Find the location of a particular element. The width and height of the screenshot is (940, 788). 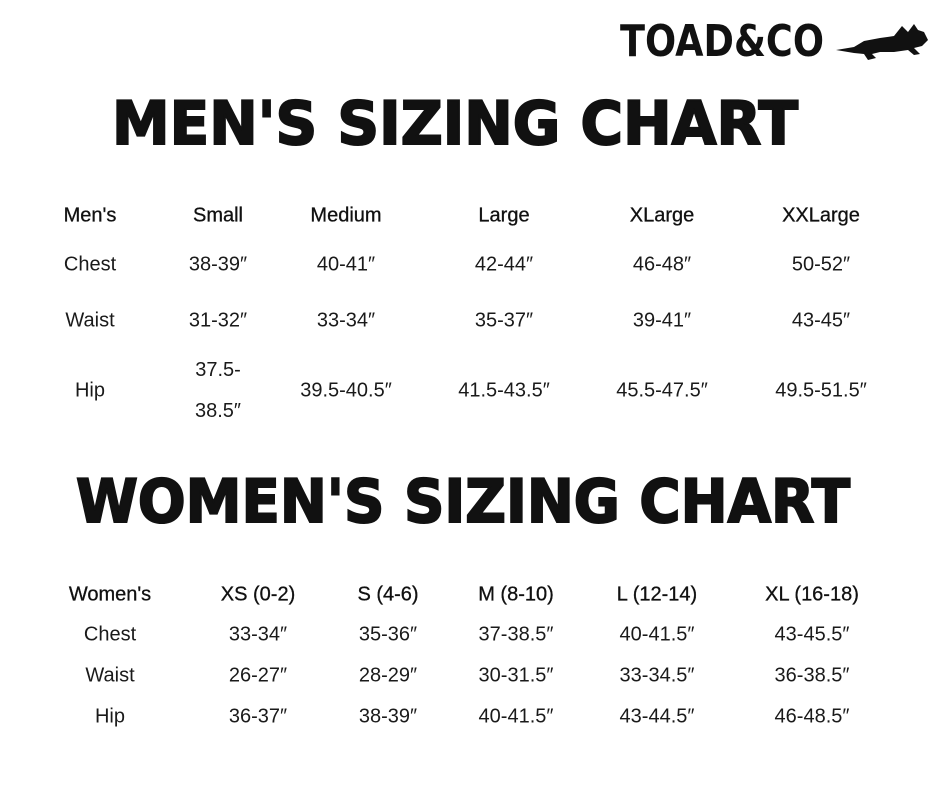

size-value: 28-29″ is located at coordinates (388, 675).